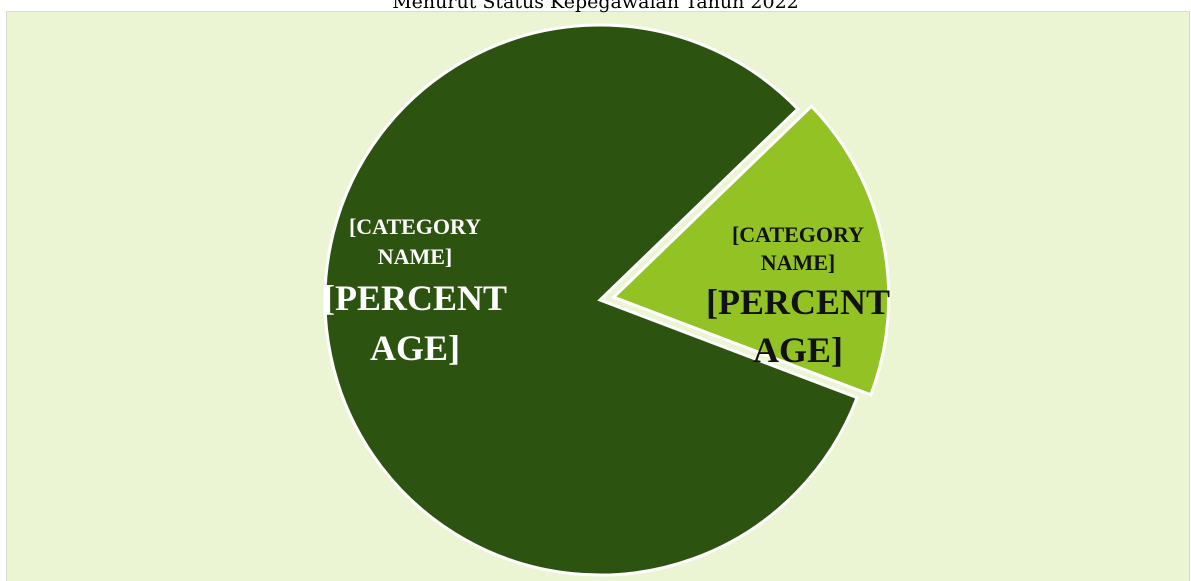 The image size is (1191, 581). I want to click on slice-label-1: [CATEGORY NAME] [PERCENT AGE], so click(415, 291).